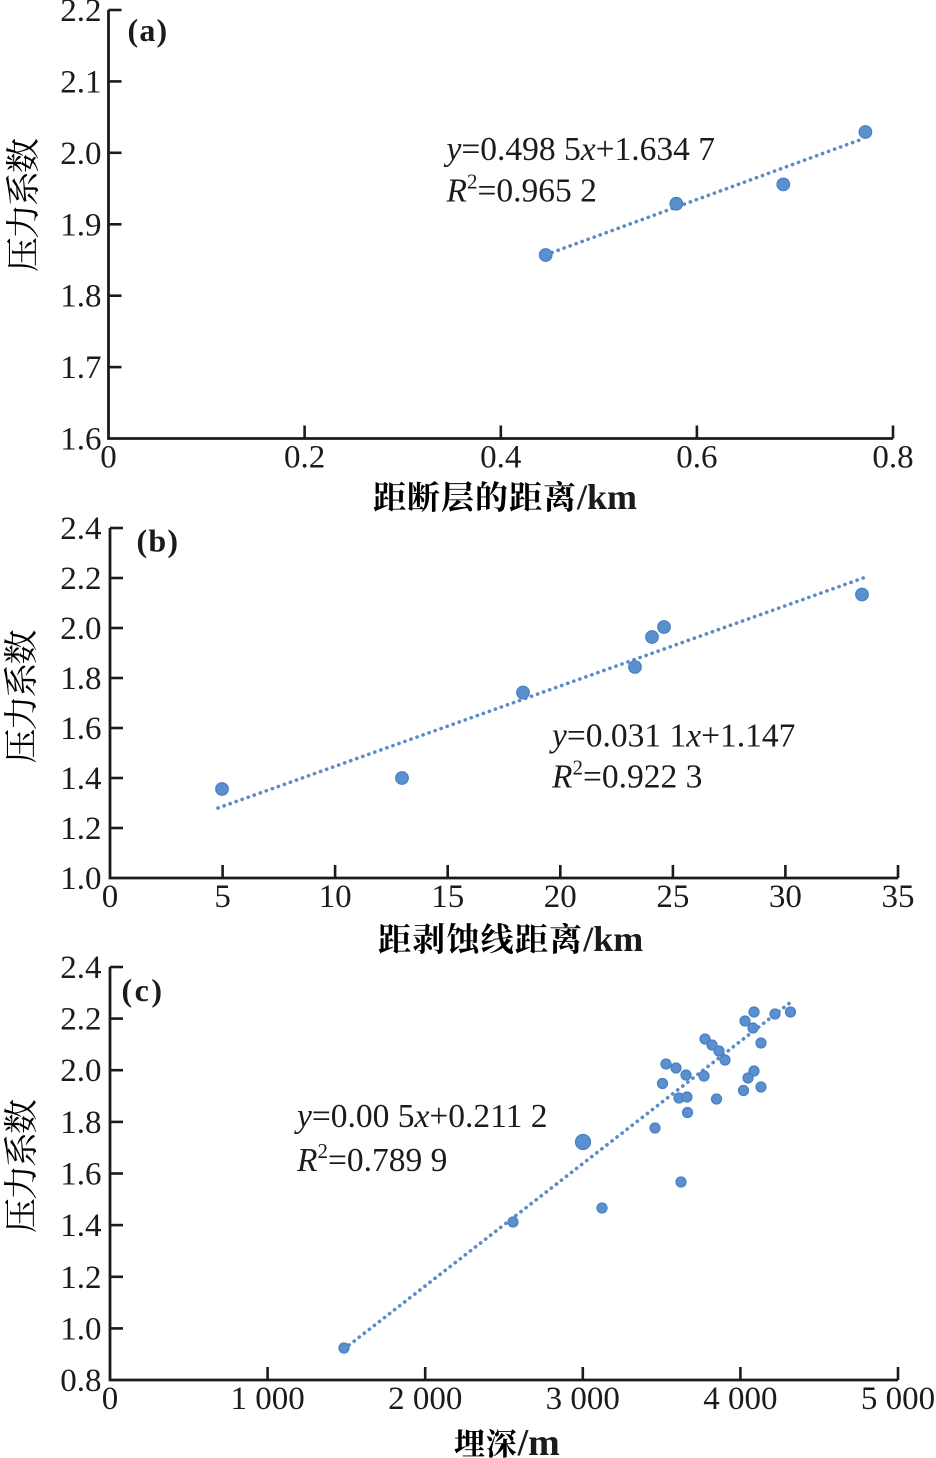  Describe the element at coordinates (447, 897) in the screenshot. I see `svg-text: 15` at that location.